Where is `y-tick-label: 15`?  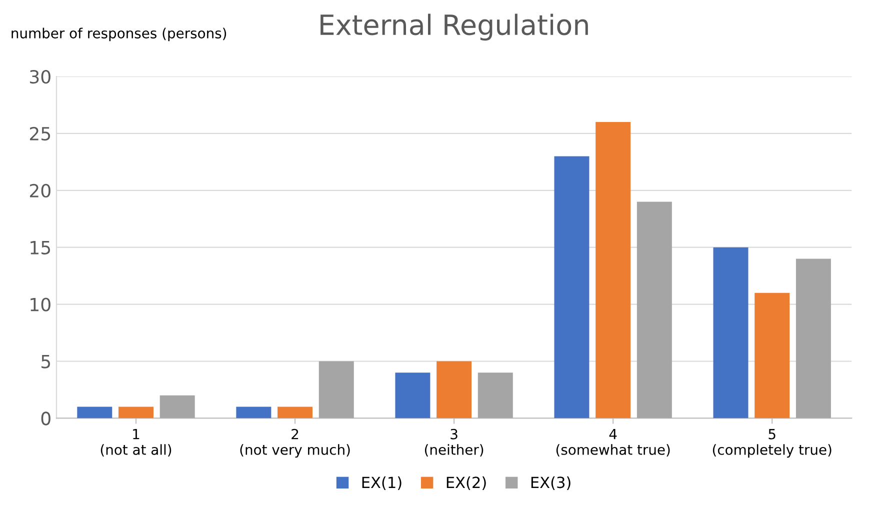 y-tick-label: 15 is located at coordinates (40, 247).